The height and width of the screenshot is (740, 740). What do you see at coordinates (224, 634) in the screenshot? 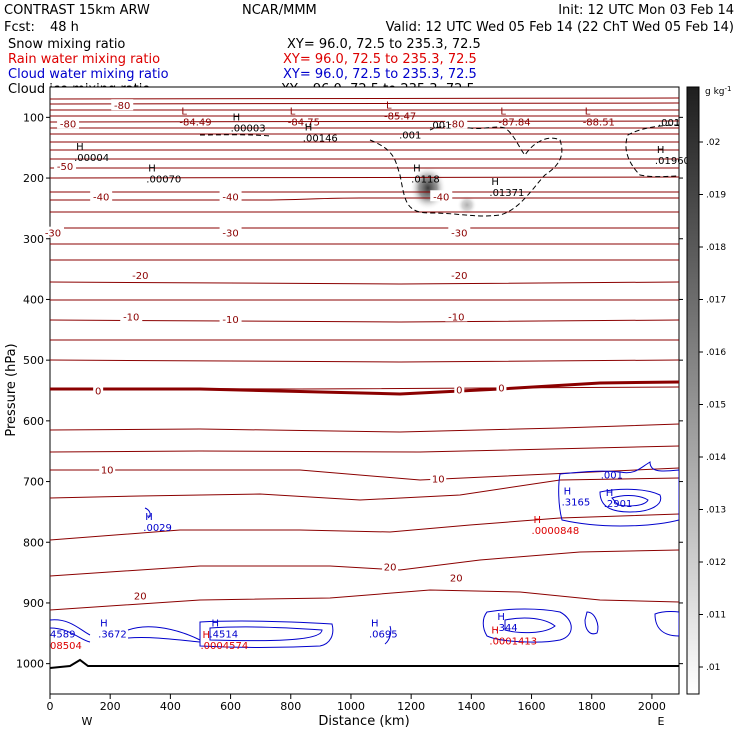
I see `extremum-value: .4514` at bounding box center [224, 634].